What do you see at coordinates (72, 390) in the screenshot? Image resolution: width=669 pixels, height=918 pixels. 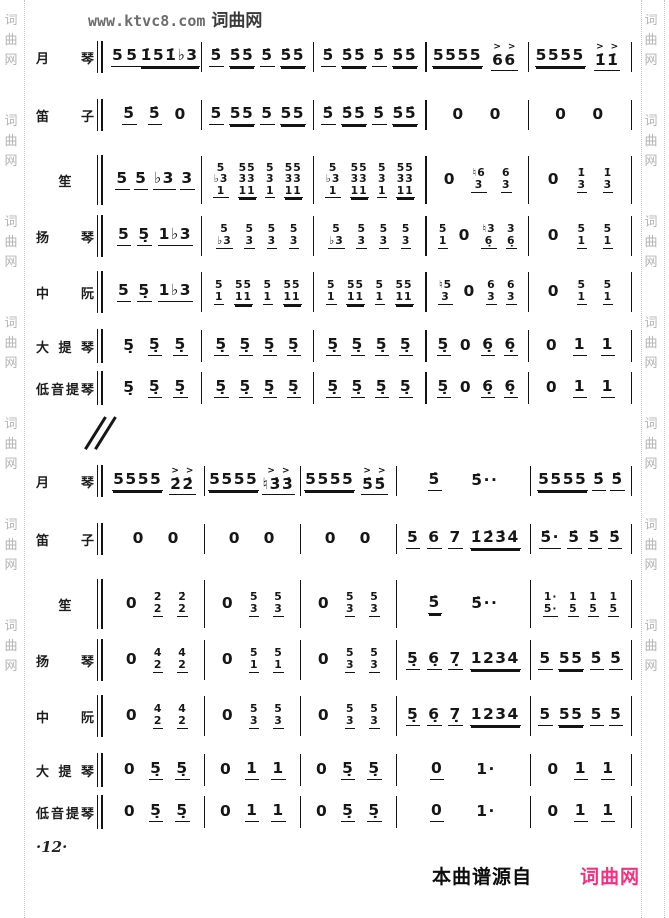 I see `instrument-label-char: 提` at bounding box center [72, 390].